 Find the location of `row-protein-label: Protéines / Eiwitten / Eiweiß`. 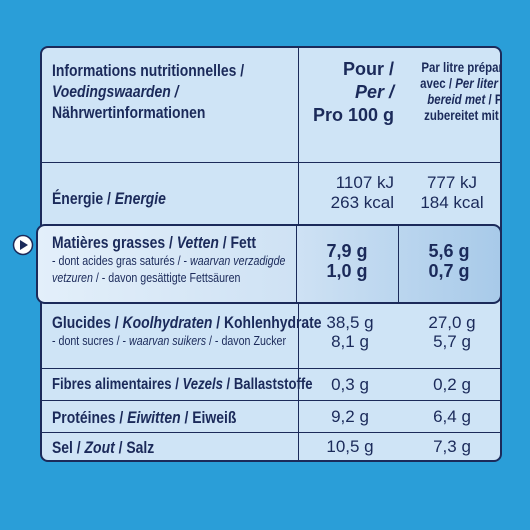

row-protein-label: Protéines / Eiwitten / Eiweiß is located at coordinates (164, 417).